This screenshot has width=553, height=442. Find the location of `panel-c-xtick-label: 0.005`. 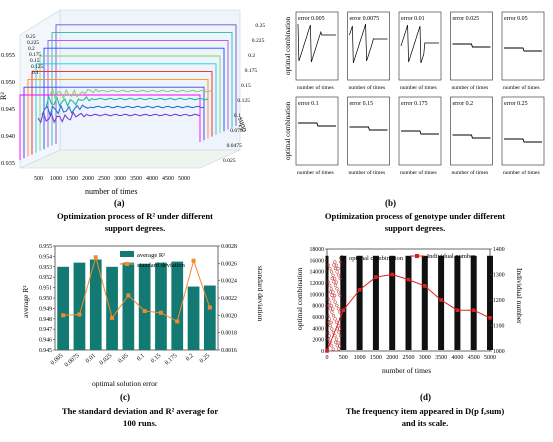

panel-c-xtick-label: 0.005 is located at coordinates (56, 359).